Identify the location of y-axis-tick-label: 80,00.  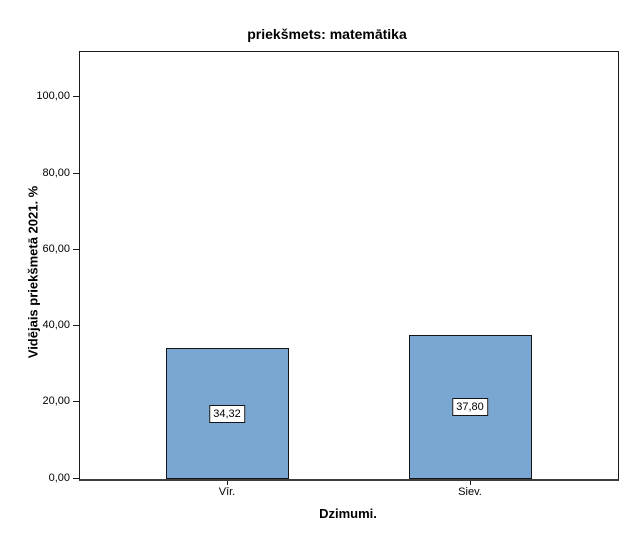
(56, 172).